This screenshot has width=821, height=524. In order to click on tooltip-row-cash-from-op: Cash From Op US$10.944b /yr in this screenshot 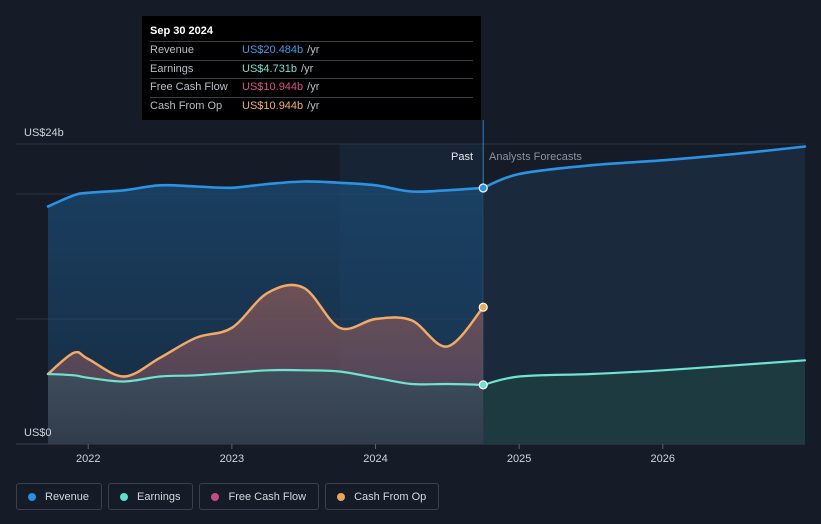, I will do `click(311, 106)`.